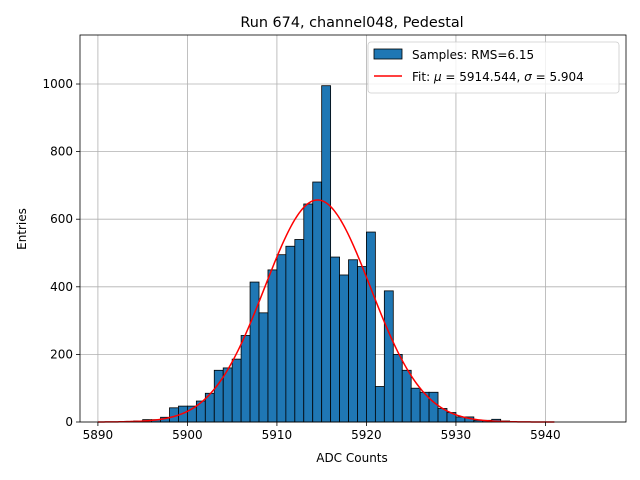  What do you see at coordinates (322, 432) in the screenshot?
I see `x-axis-ticks: 5890 5900 5910 5920 5930 5940` at bounding box center [322, 432].